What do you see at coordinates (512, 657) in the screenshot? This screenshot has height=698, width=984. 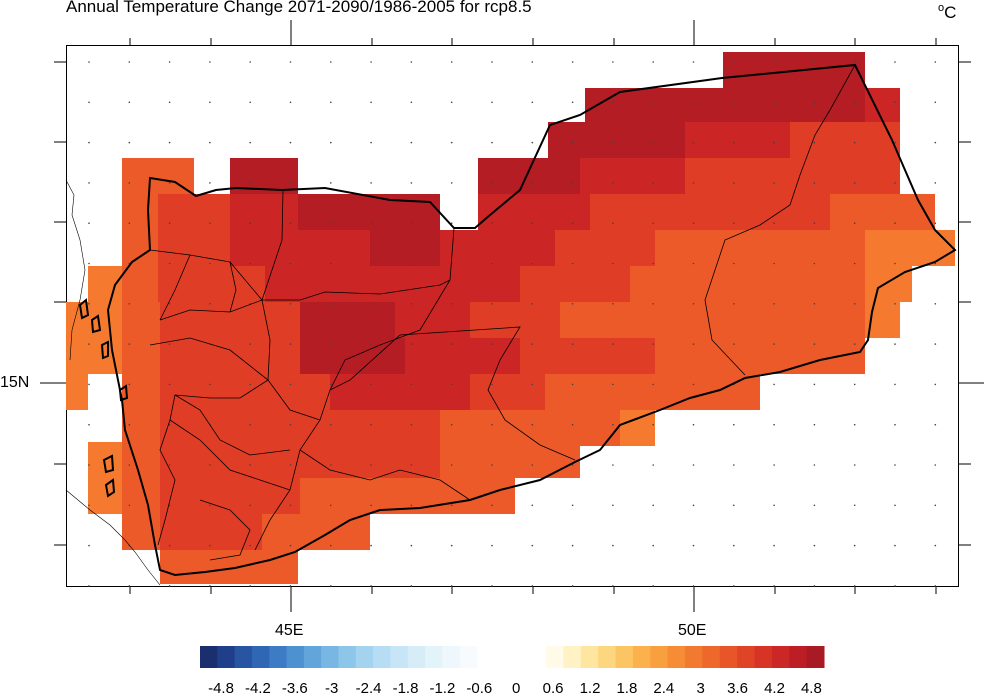 I see `colorbar` at bounding box center [512, 657].